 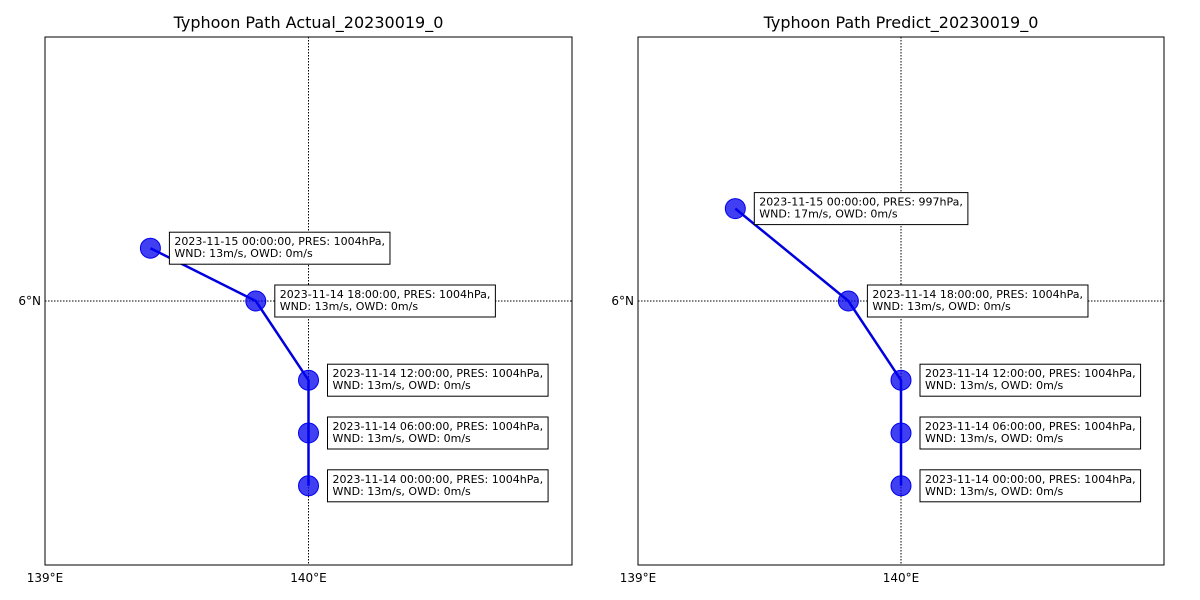 I want to click on chart-title: Typhoon Path Predict_20230019_0, so click(x=901, y=23).